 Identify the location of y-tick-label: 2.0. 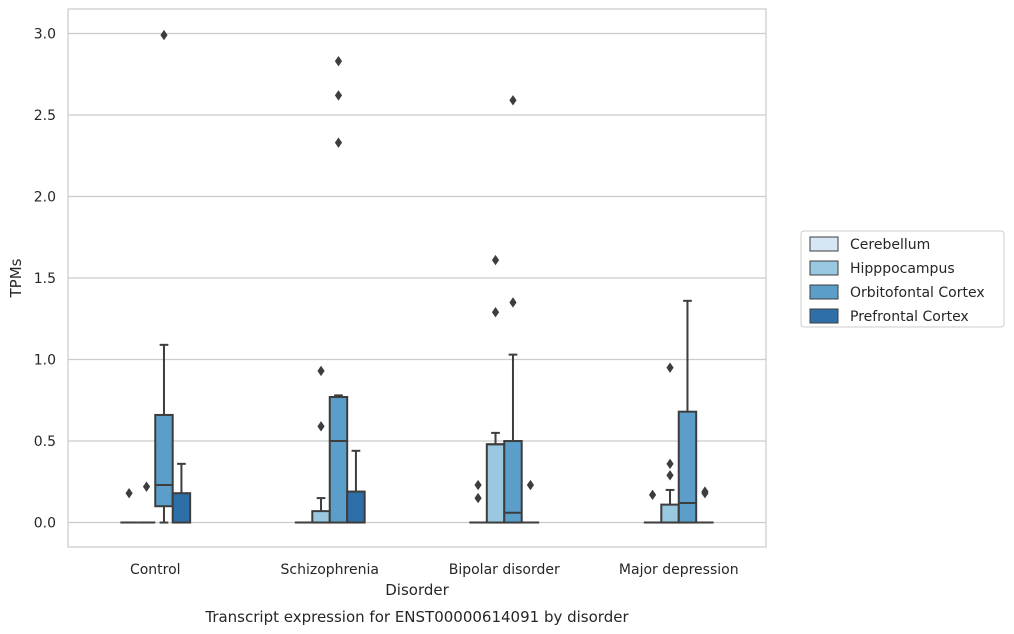
(45, 197).